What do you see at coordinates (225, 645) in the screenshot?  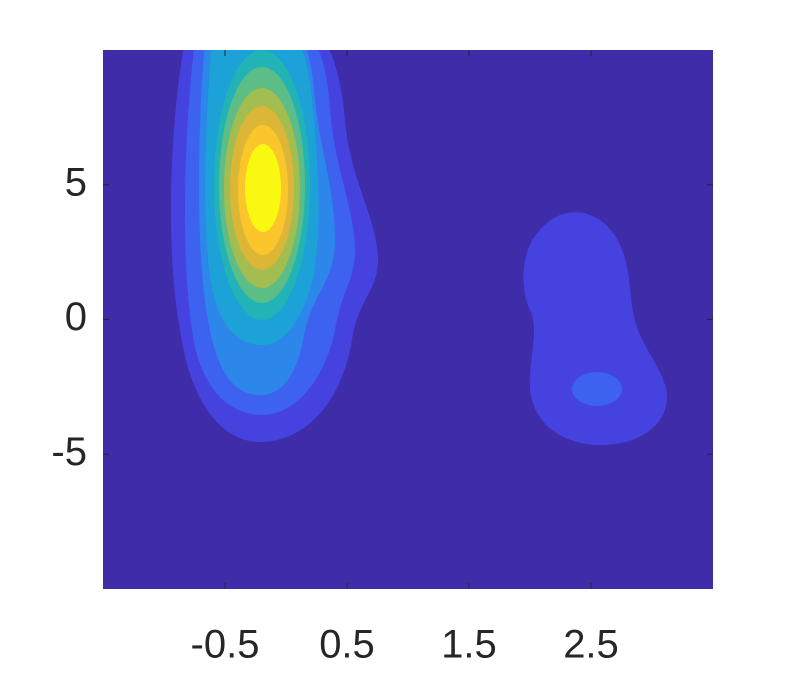 I see `x-tick-label: -0.5` at bounding box center [225, 645].